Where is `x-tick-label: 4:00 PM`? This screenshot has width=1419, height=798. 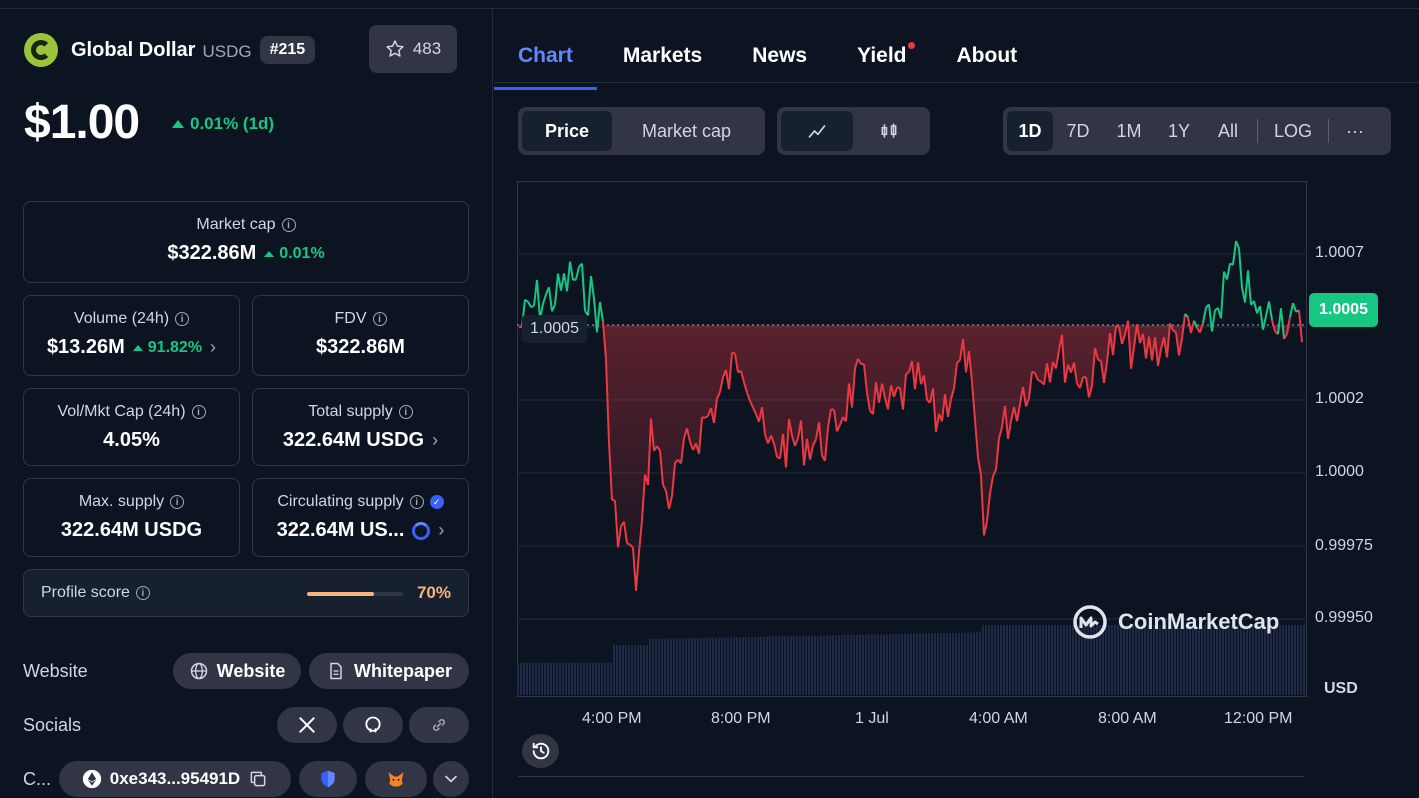
x-tick-label: 4:00 PM is located at coordinates (612, 718).